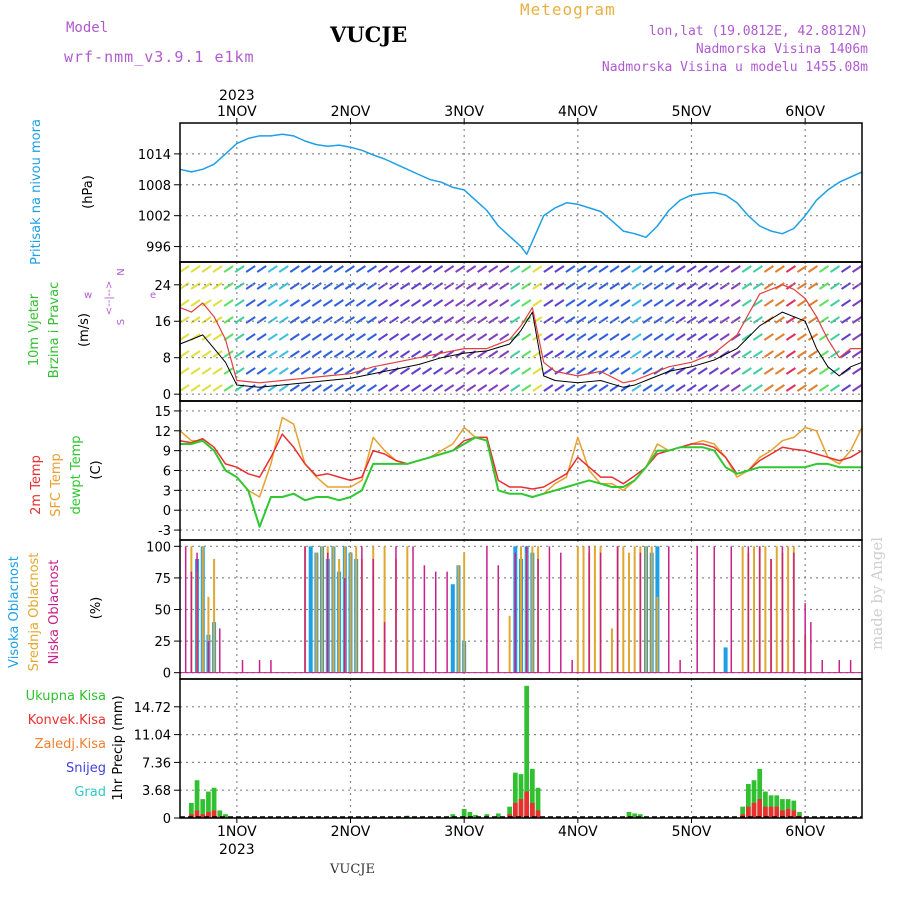 This screenshot has height=900, width=900. I want to click on footer-station: VUCJE, so click(352, 869).